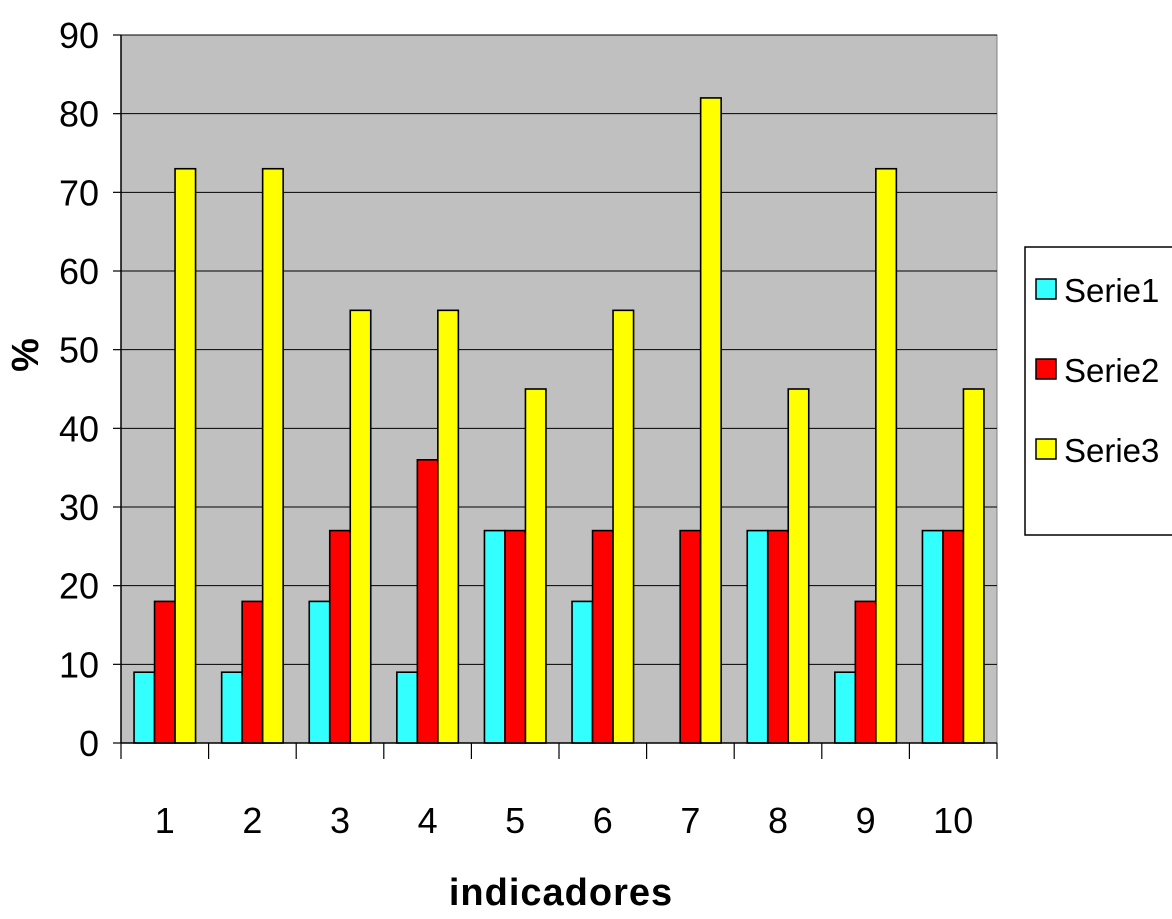 The image size is (1172, 919). What do you see at coordinates (1046, 289) in the screenshot?
I see `legend-swatch-serie1` at bounding box center [1046, 289].